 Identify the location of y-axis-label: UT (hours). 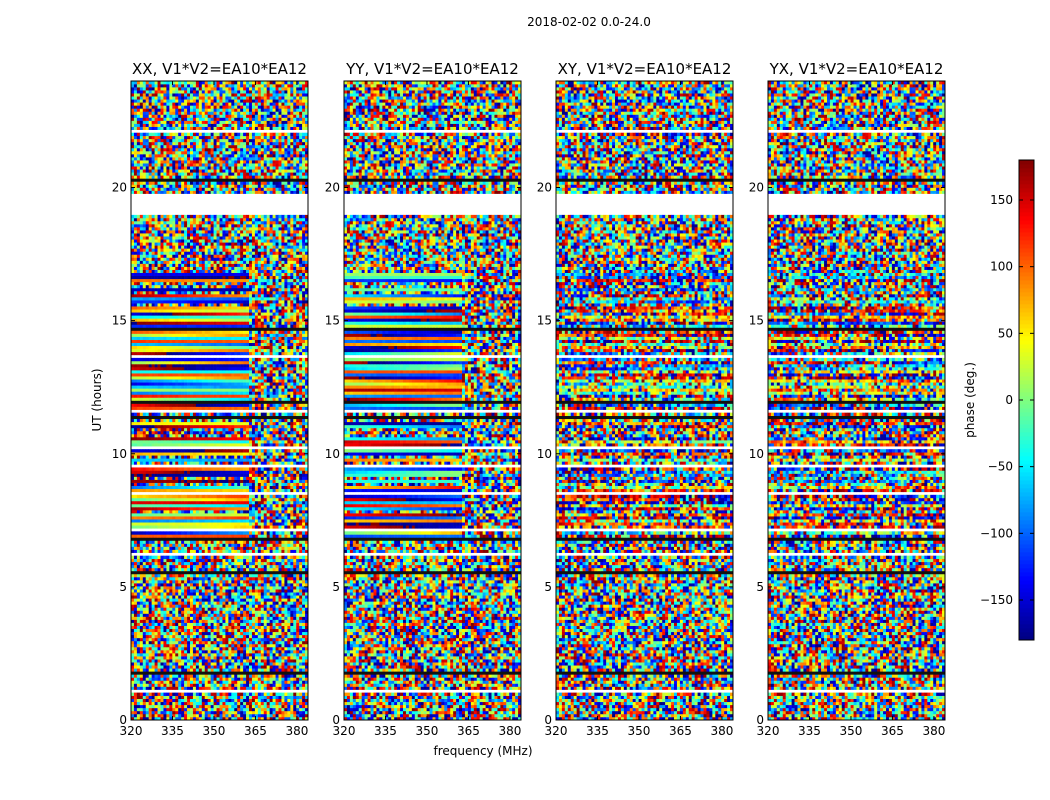
(97, 399).